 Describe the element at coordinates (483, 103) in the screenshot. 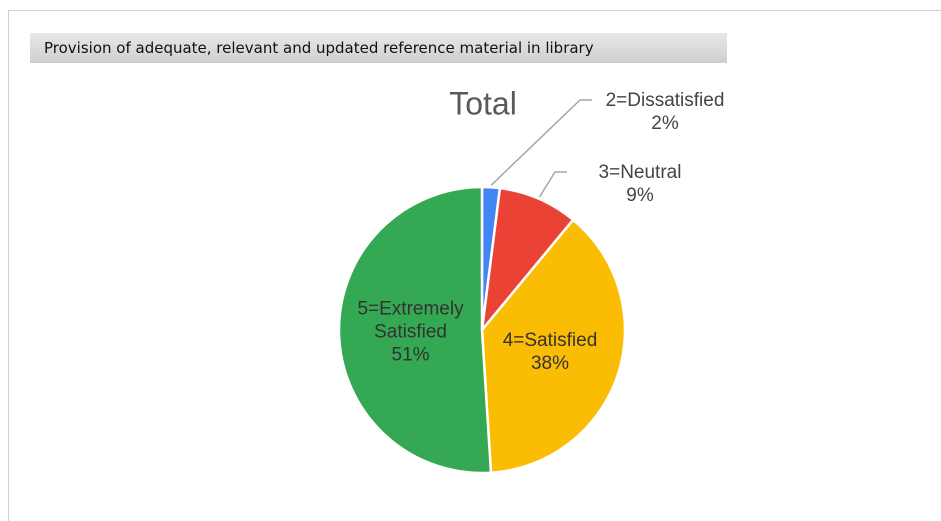

I see `chart-title: Total` at that location.